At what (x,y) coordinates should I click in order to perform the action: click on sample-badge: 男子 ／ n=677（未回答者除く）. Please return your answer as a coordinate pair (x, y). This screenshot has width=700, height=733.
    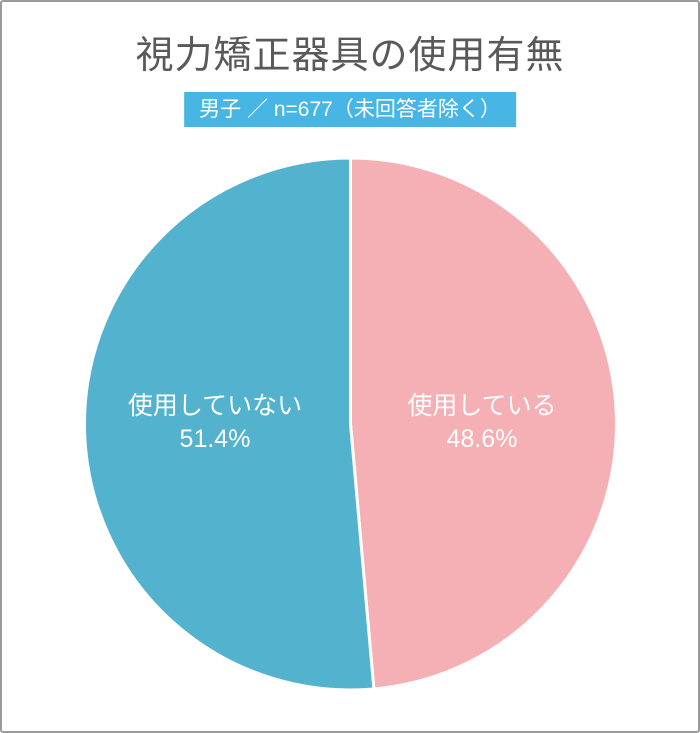
    Looking at the image, I should click on (350, 109).